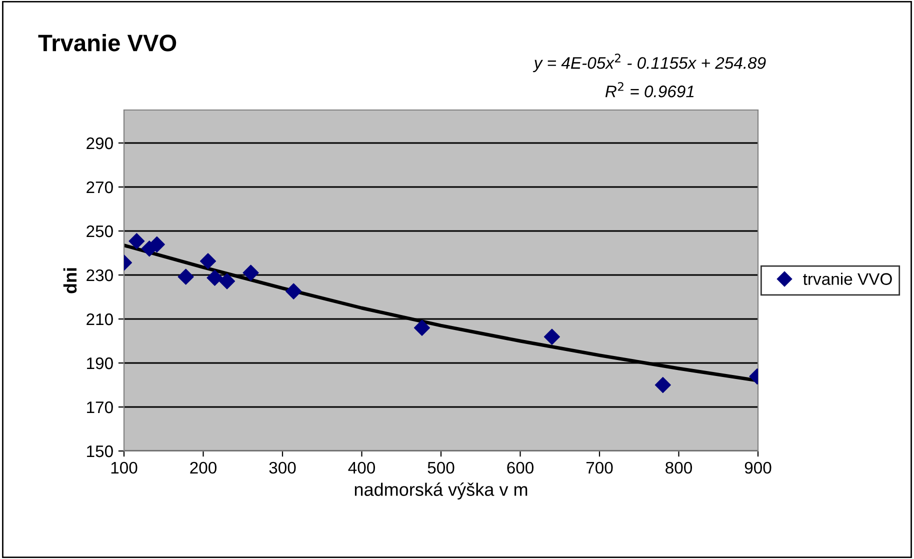 The height and width of the screenshot is (559, 914). Describe the element at coordinates (362, 468) in the screenshot. I see `x-tick-label: 400` at that location.